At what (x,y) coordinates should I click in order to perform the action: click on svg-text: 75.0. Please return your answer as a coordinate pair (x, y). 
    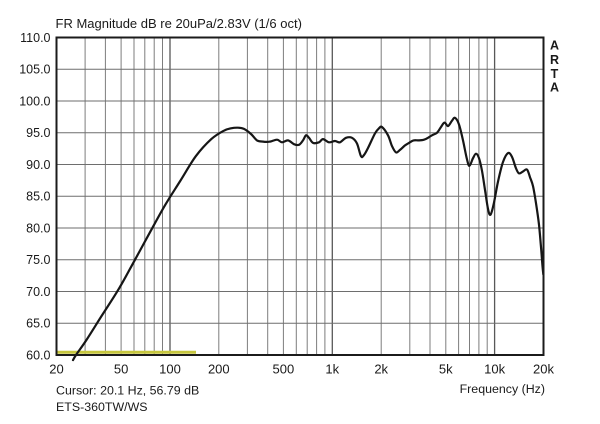
    Looking at the image, I should click on (38, 260).